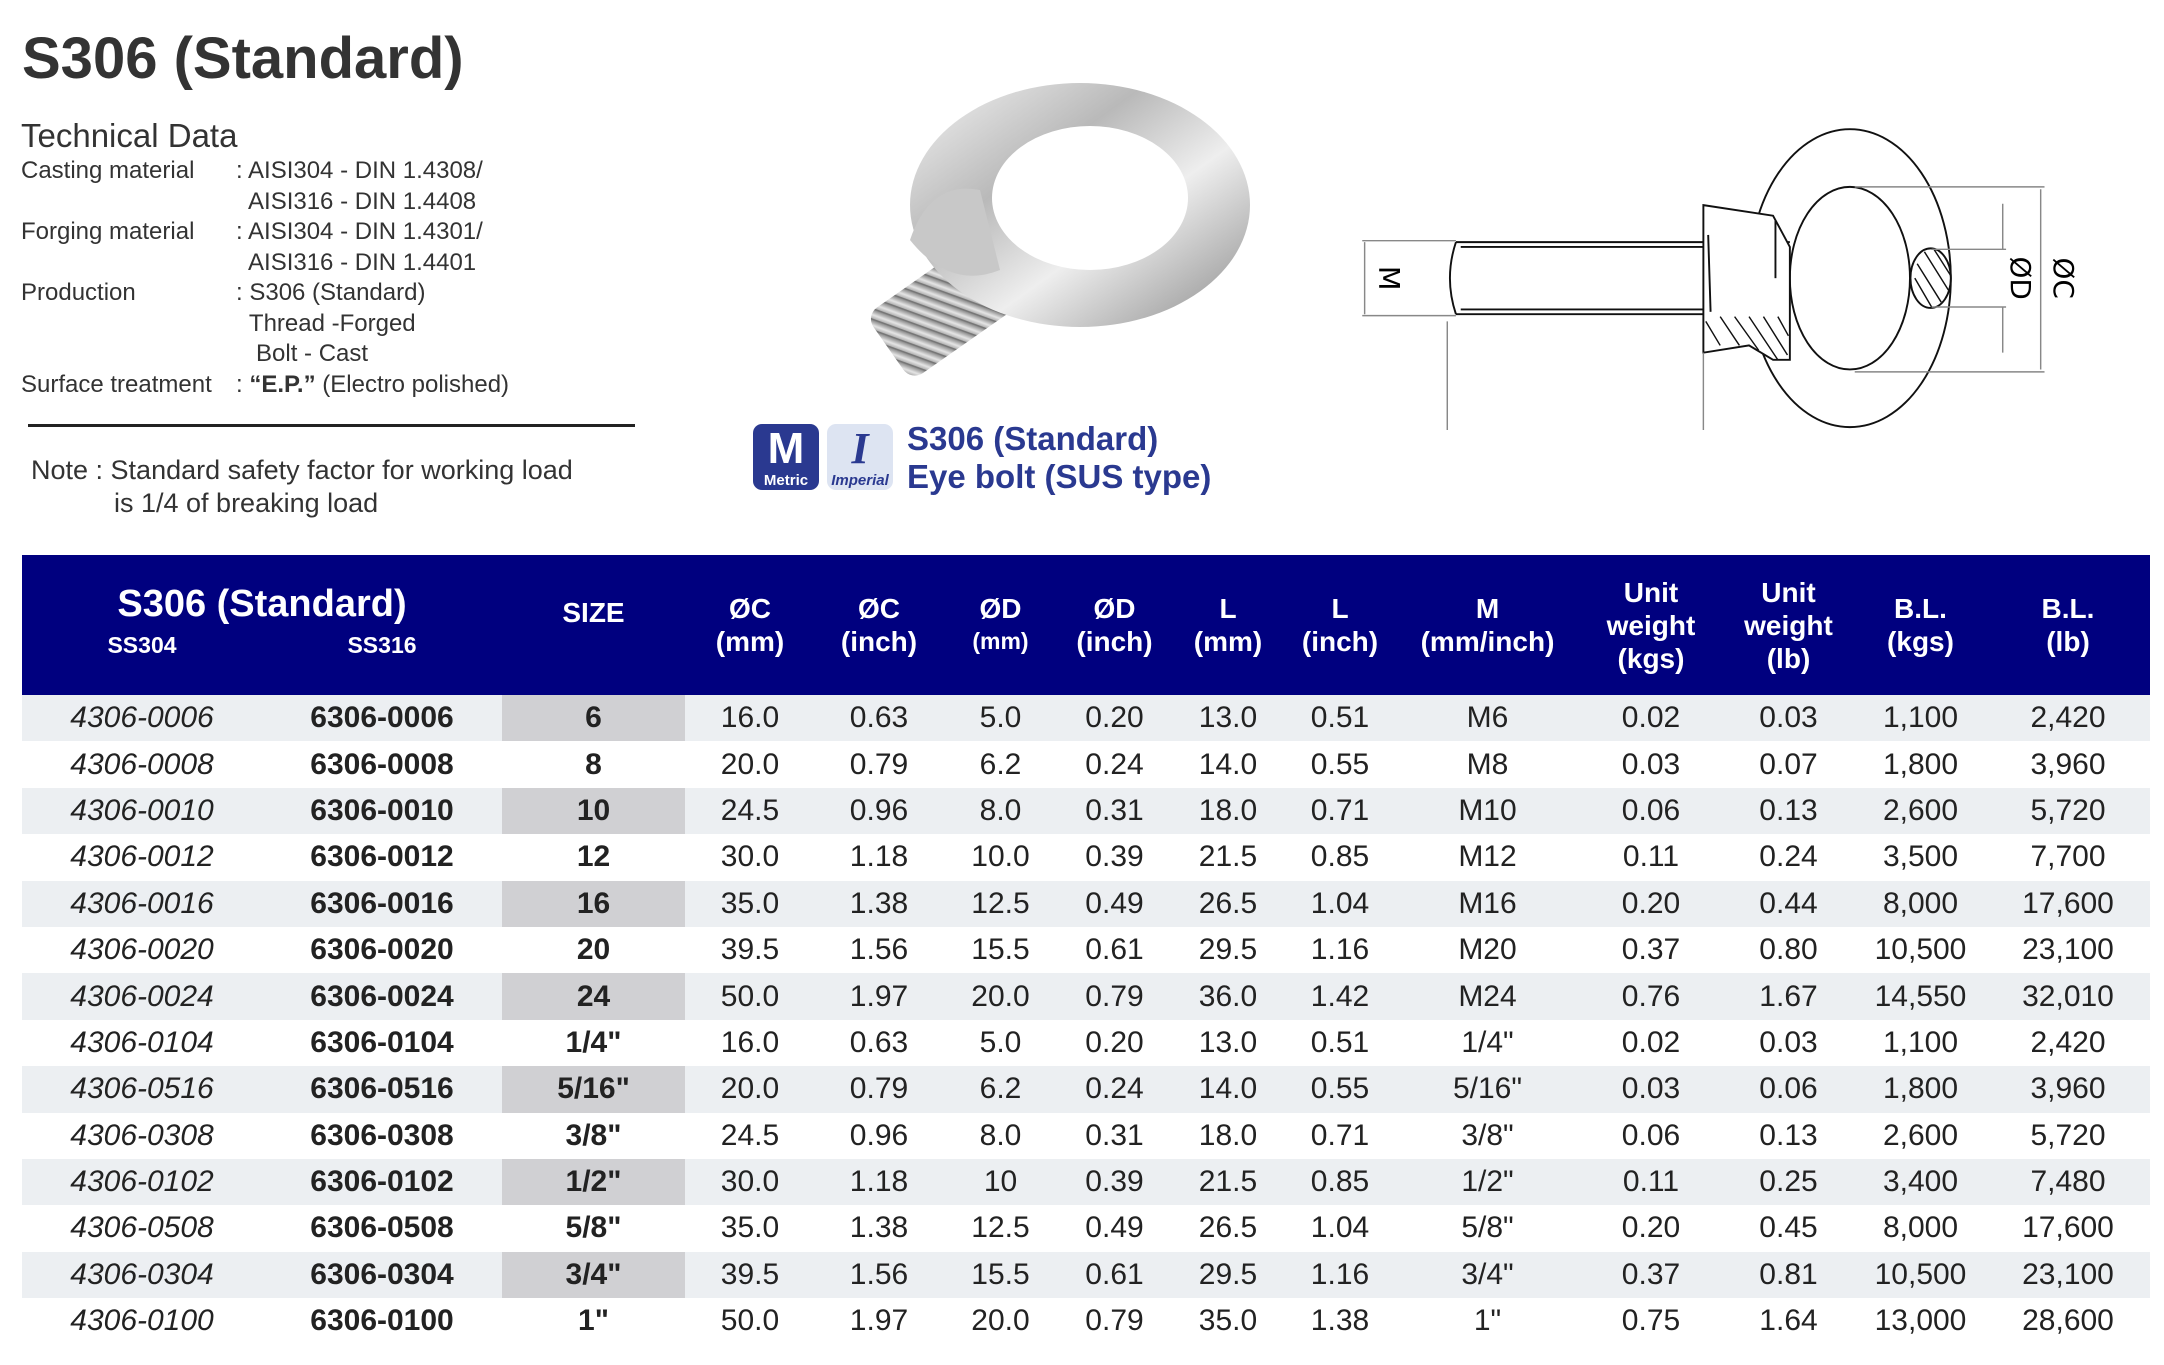 This screenshot has height=1365, width=2164. Describe the element at coordinates (1487, 625) in the screenshot. I see `column-header: M (mm/inch)` at that location.